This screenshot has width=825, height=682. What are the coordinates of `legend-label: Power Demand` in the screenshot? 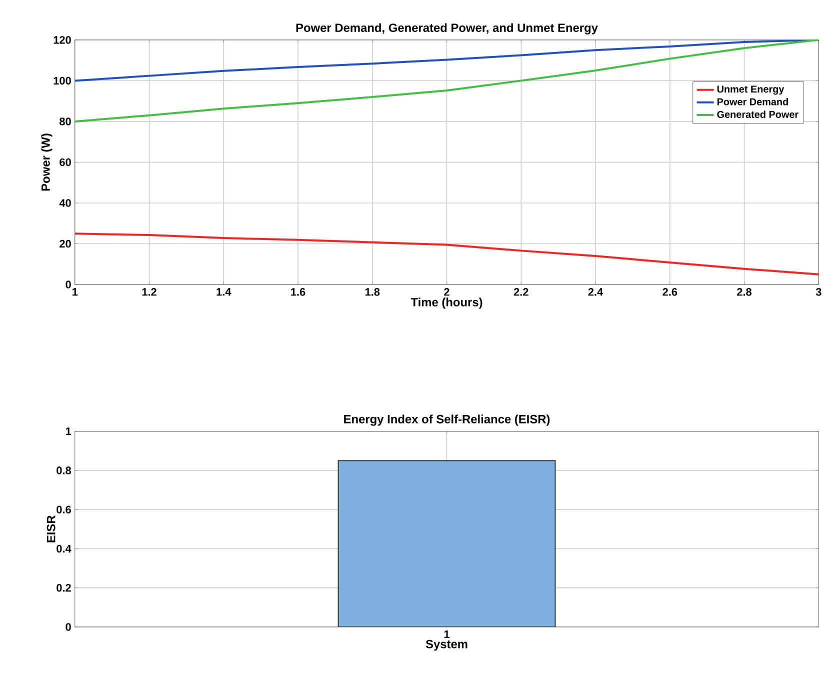 It's located at (752, 102).